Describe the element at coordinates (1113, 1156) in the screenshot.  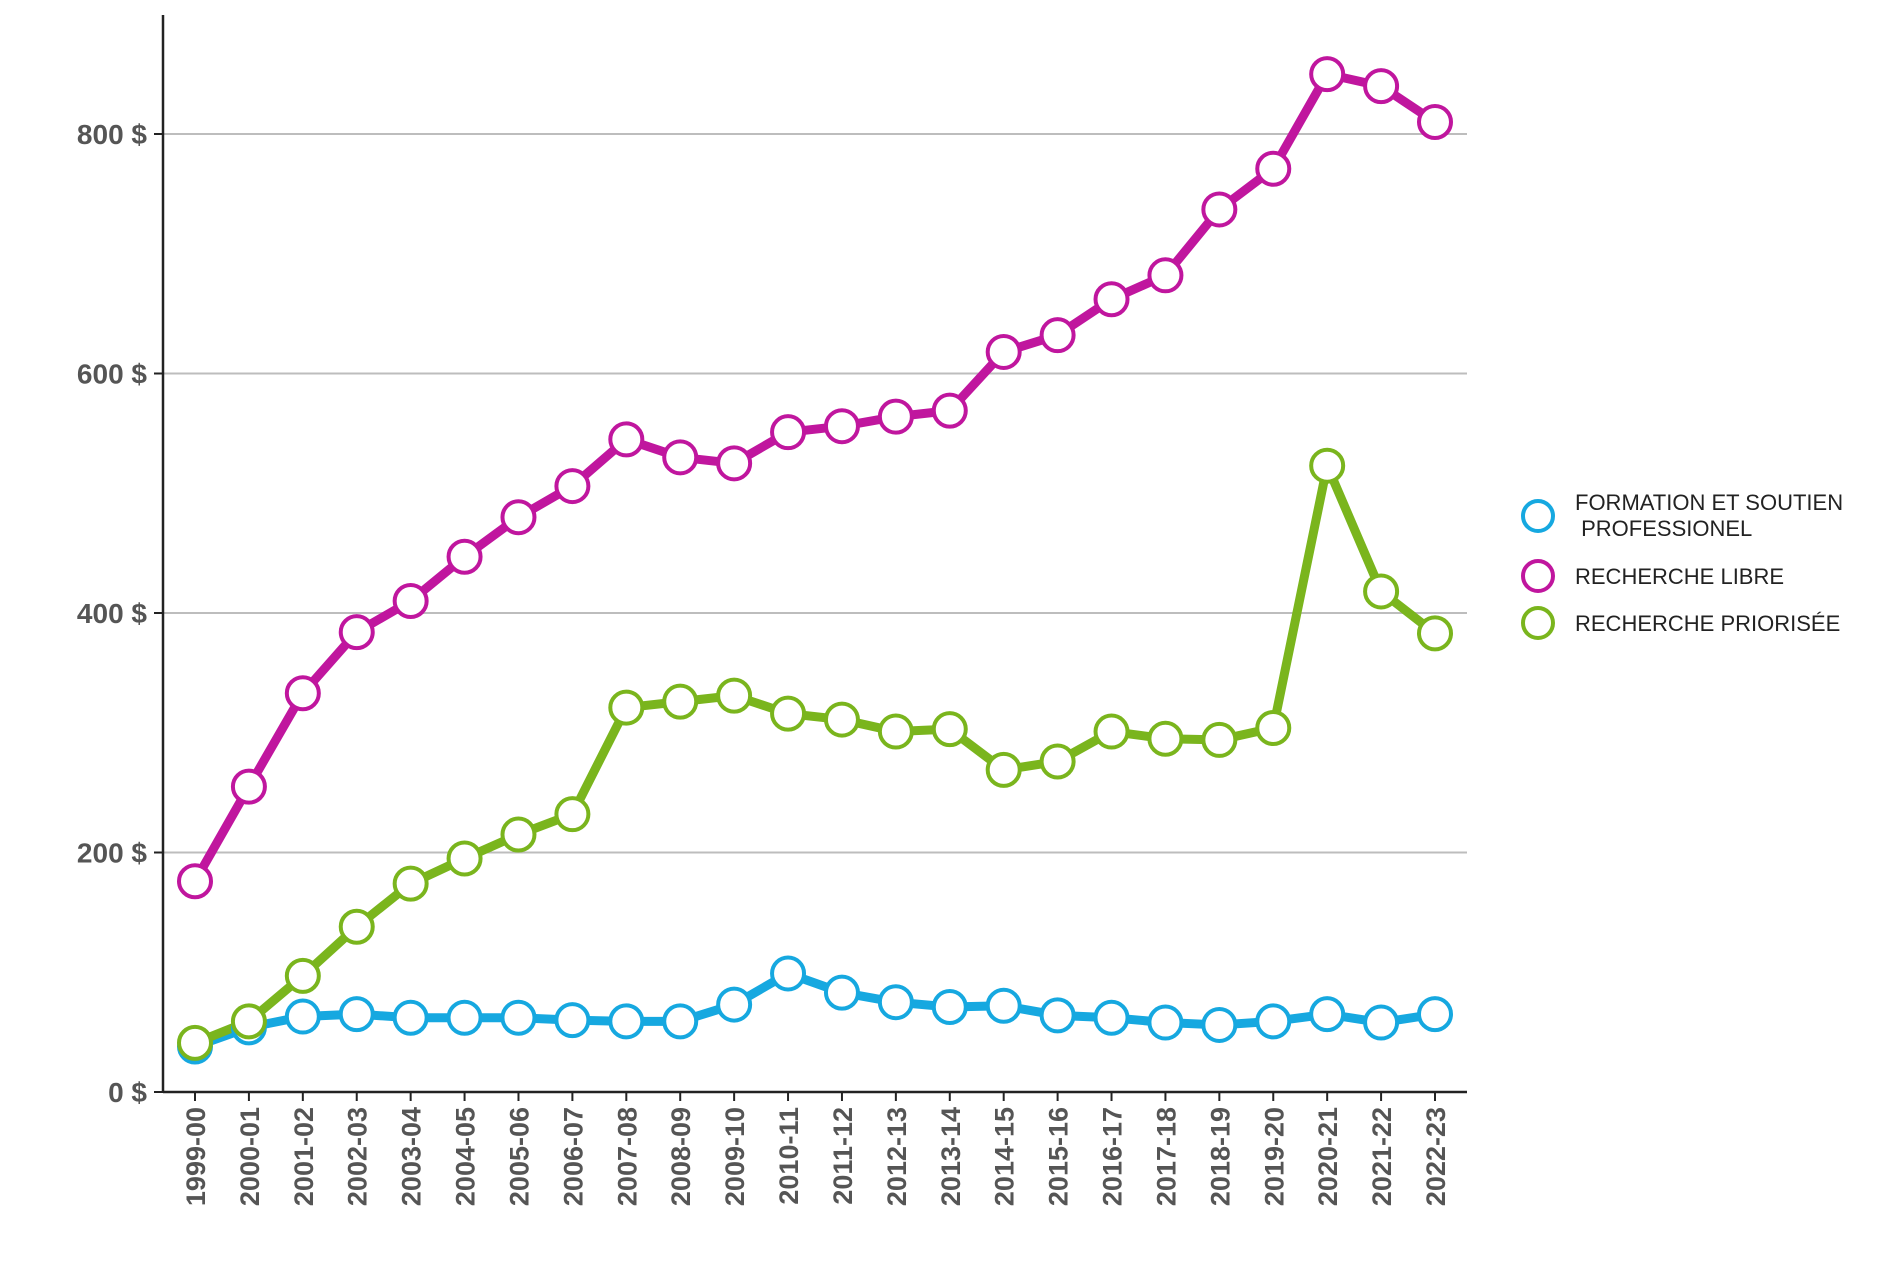
I see `x-tick-label: 2016-17` at that location.